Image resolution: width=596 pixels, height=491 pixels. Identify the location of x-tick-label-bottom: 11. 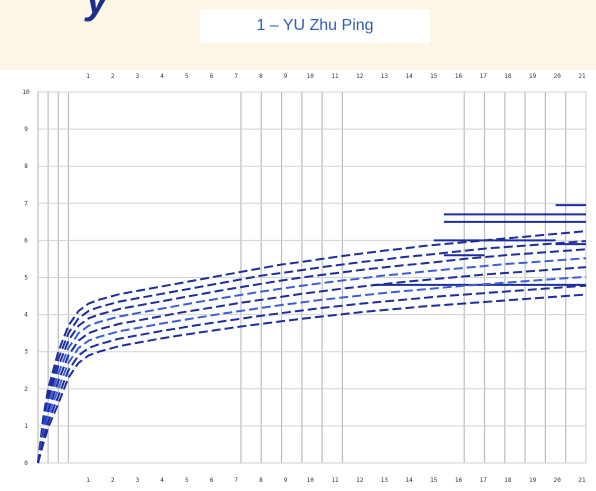
(335, 480).